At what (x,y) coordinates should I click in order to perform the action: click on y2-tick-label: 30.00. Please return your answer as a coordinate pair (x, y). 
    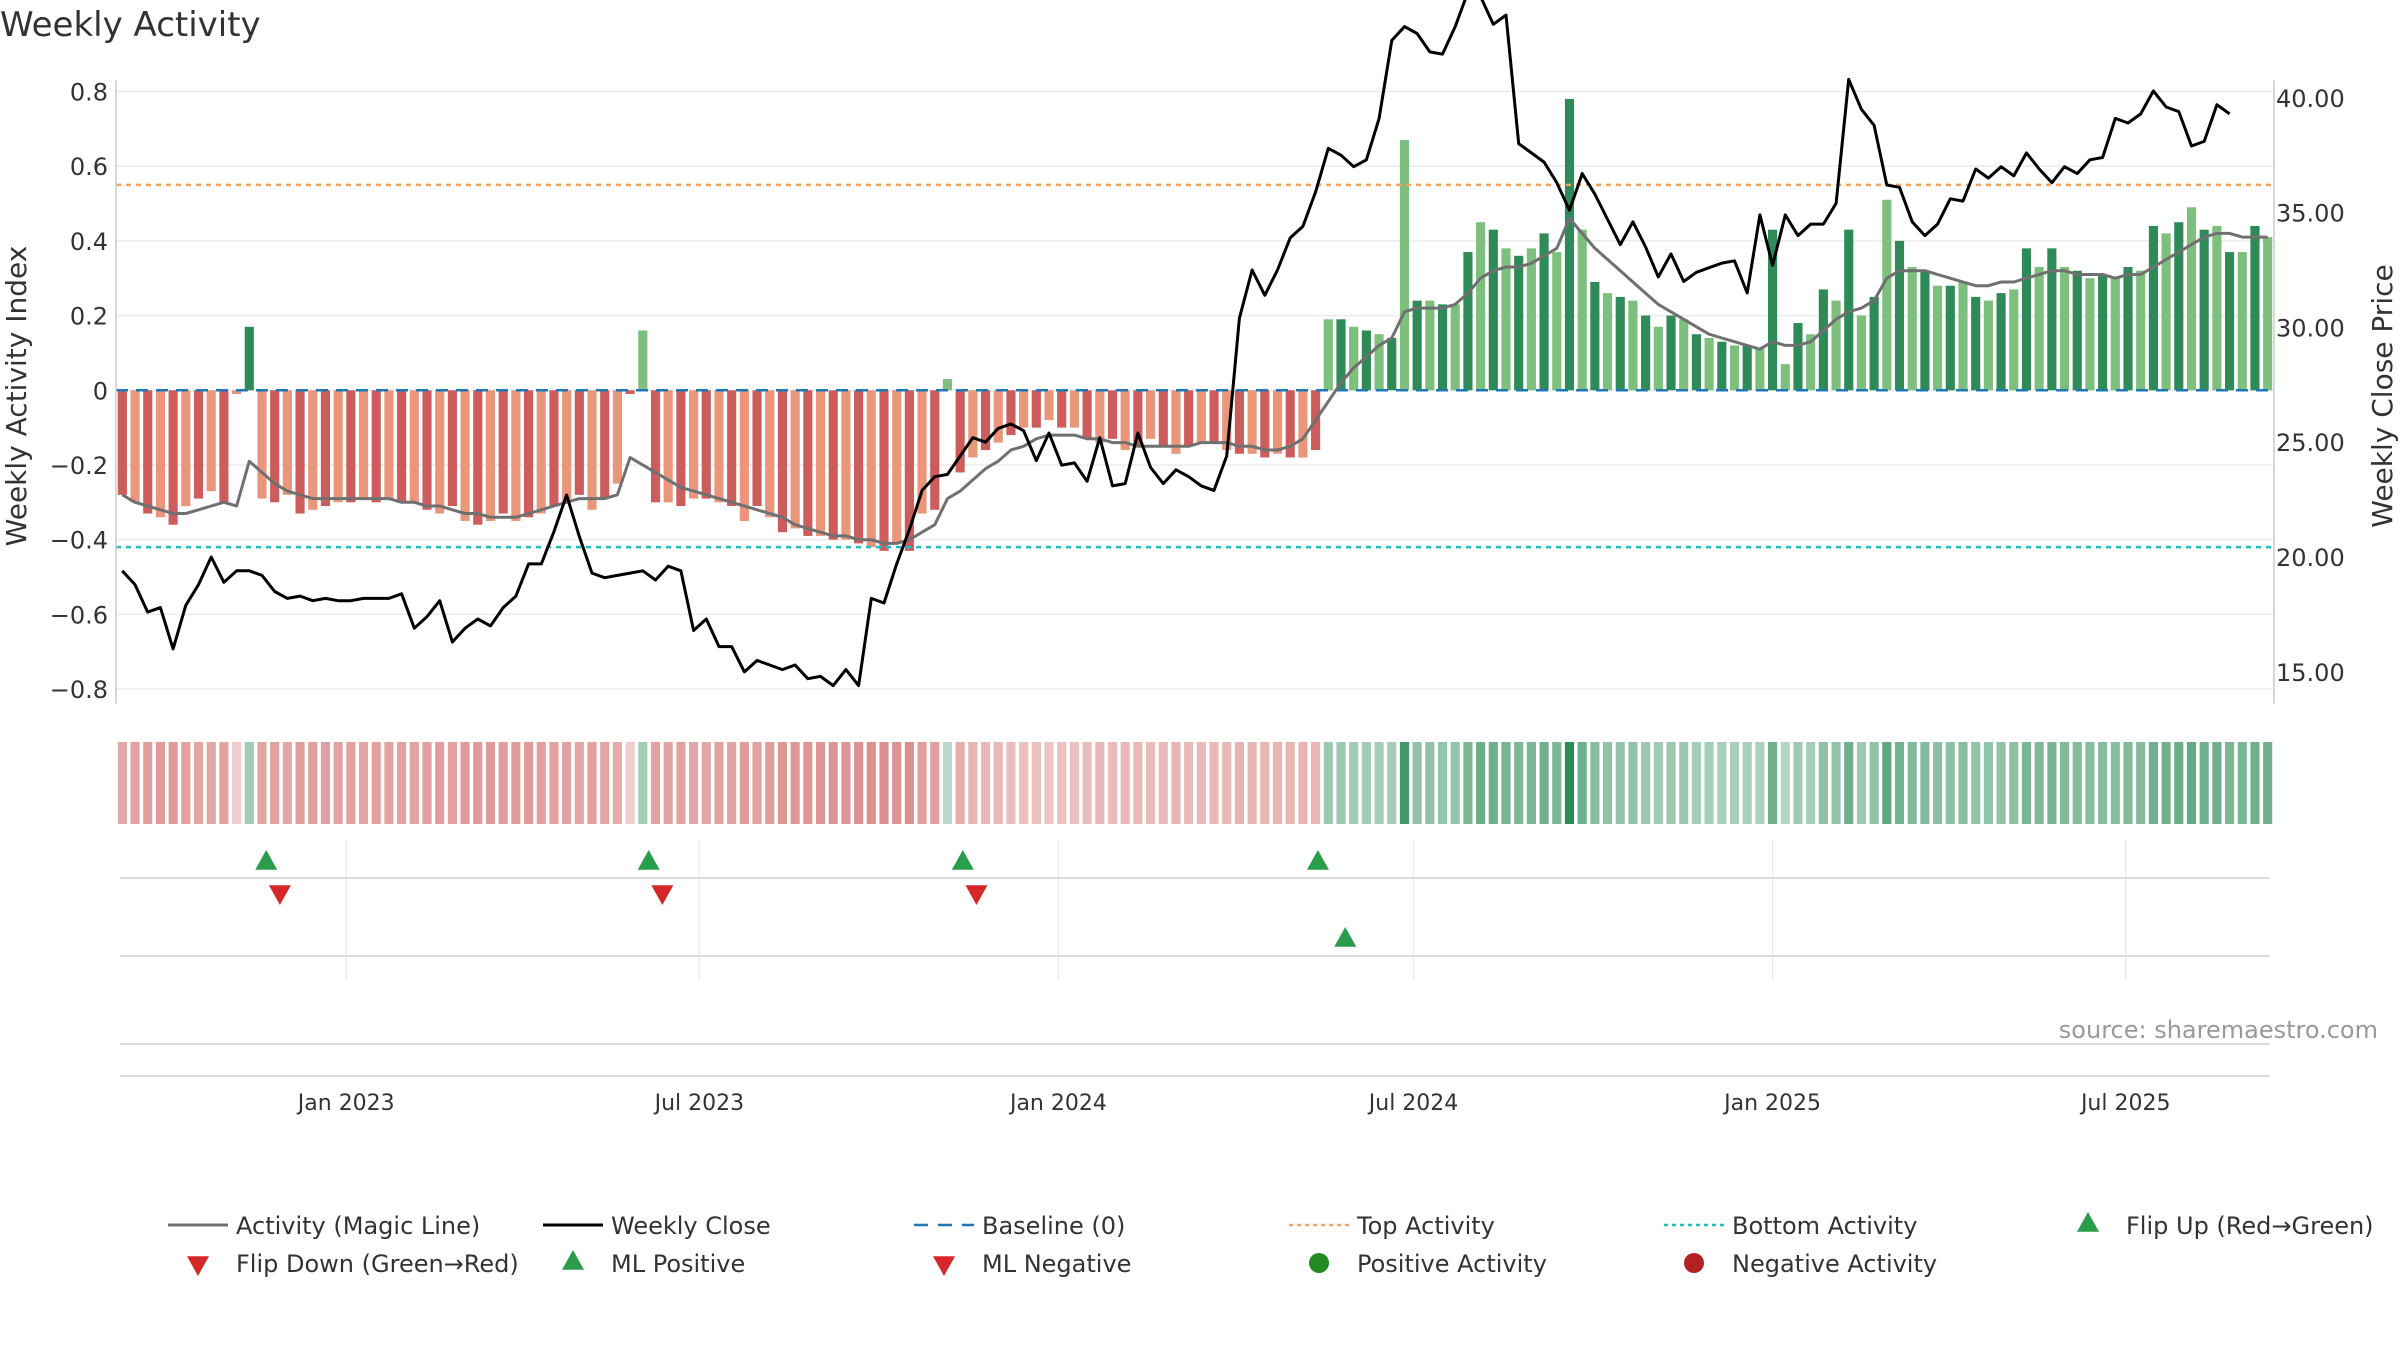
    Looking at the image, I should click on (2310, 328).